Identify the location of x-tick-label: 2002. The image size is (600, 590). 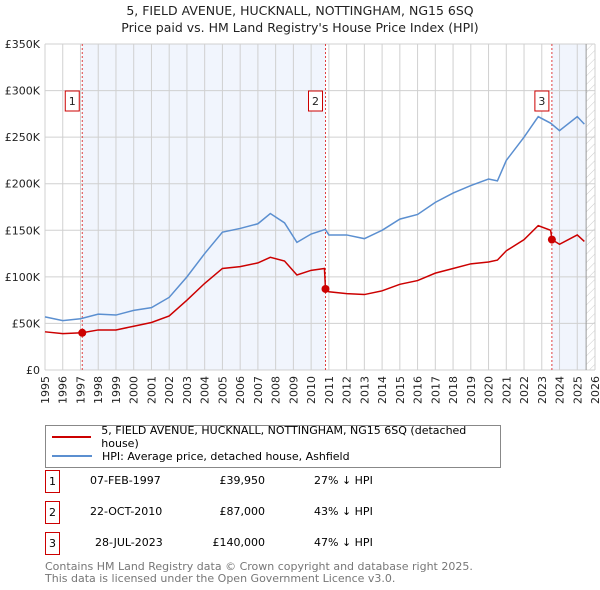
(169, 390).